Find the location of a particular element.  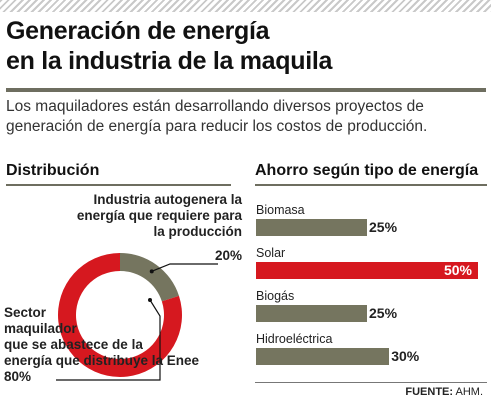

bar-category-label: Solar is located at coordinates (271, 253).